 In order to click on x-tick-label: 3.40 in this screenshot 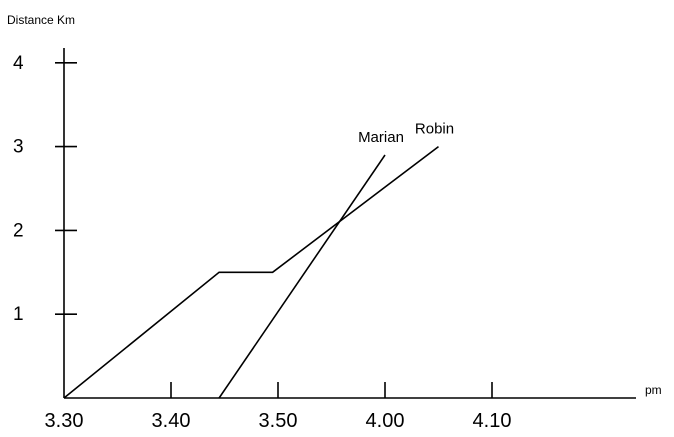, I will do `click(171, 421)`.